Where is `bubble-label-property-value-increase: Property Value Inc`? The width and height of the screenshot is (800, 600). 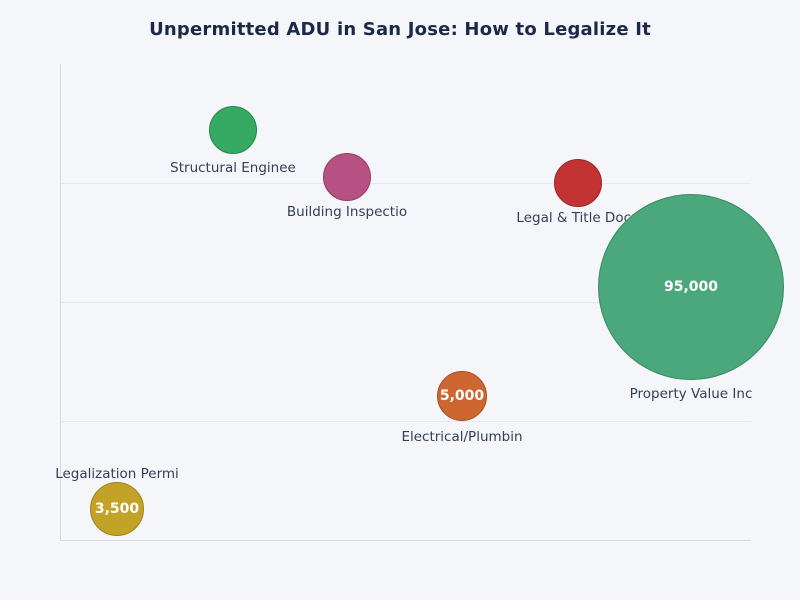 bubble-label-property-value-increase: Property Value Inc is located at coordinates (691, 394).